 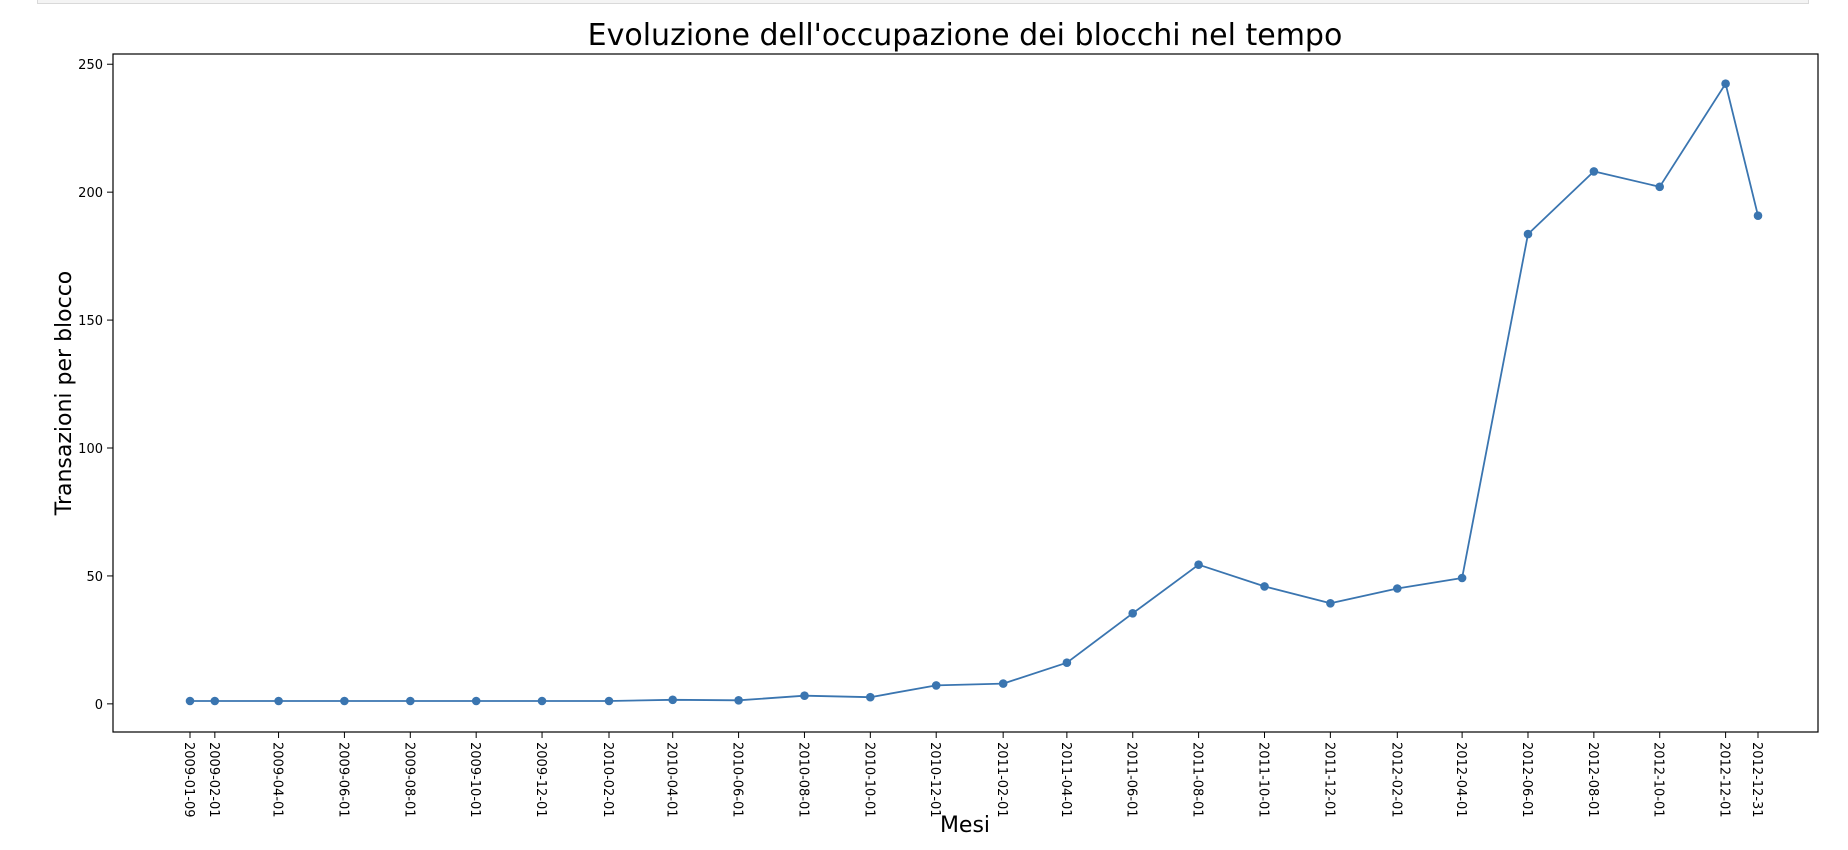 What do you see at coordinates (188, 780) in the screenshot?
I see `x-tick-label: 2009-01-09` at bounding box center [188, 780].